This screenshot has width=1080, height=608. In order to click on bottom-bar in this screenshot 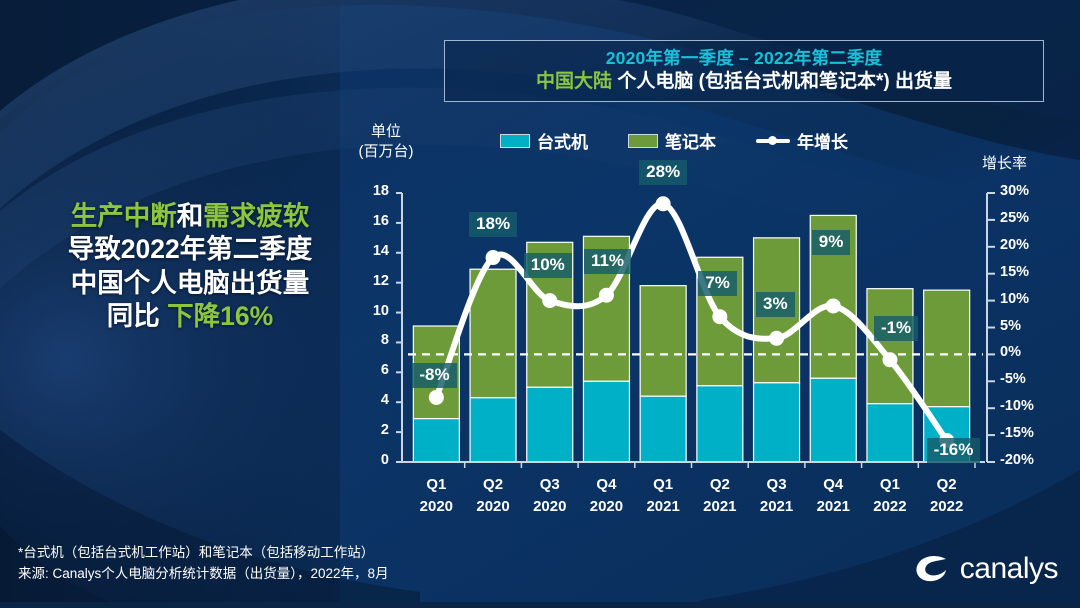, I will do `click(540, 605)`.